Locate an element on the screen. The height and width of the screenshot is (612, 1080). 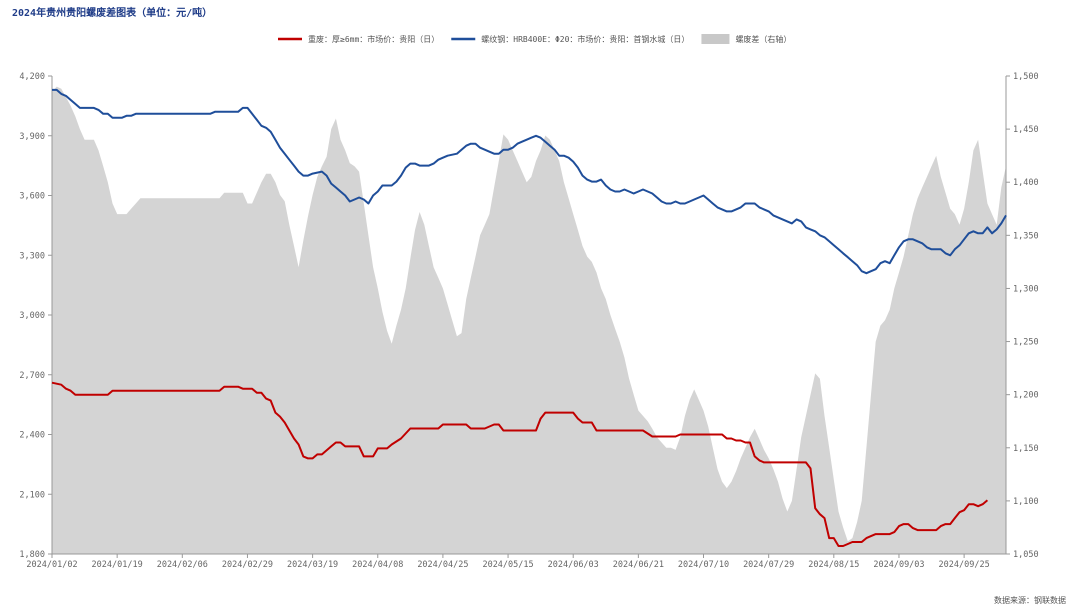
y-left-tick-label: 3,600 is located at coordinates (32, 197).